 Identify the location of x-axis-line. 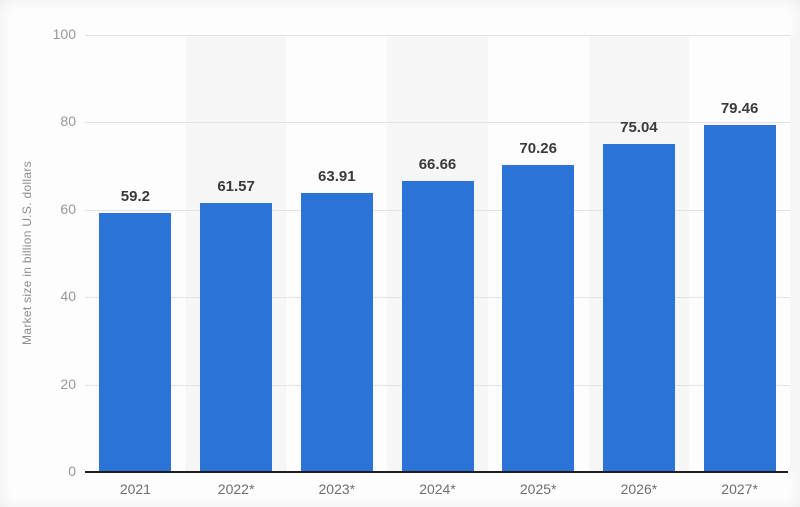
(436, 472).